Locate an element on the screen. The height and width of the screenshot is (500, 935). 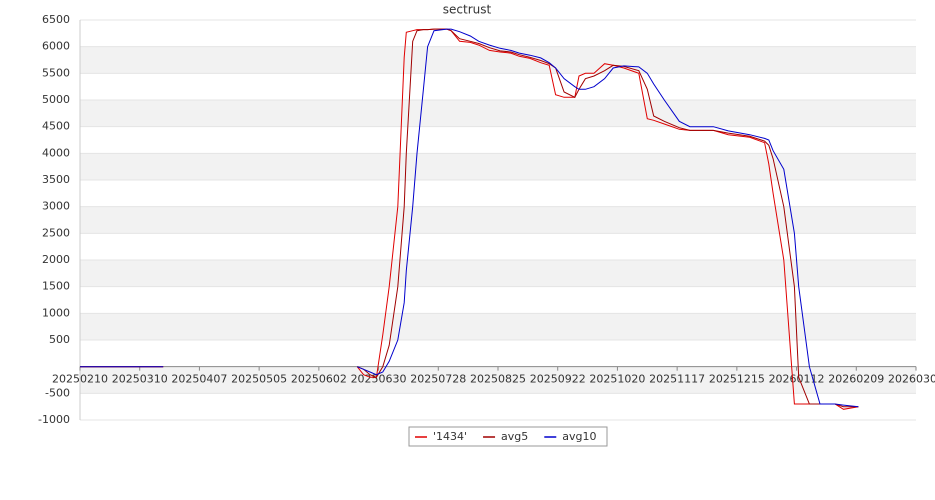
x-tick-label: 20250602 is located at coordinates (319, 379).